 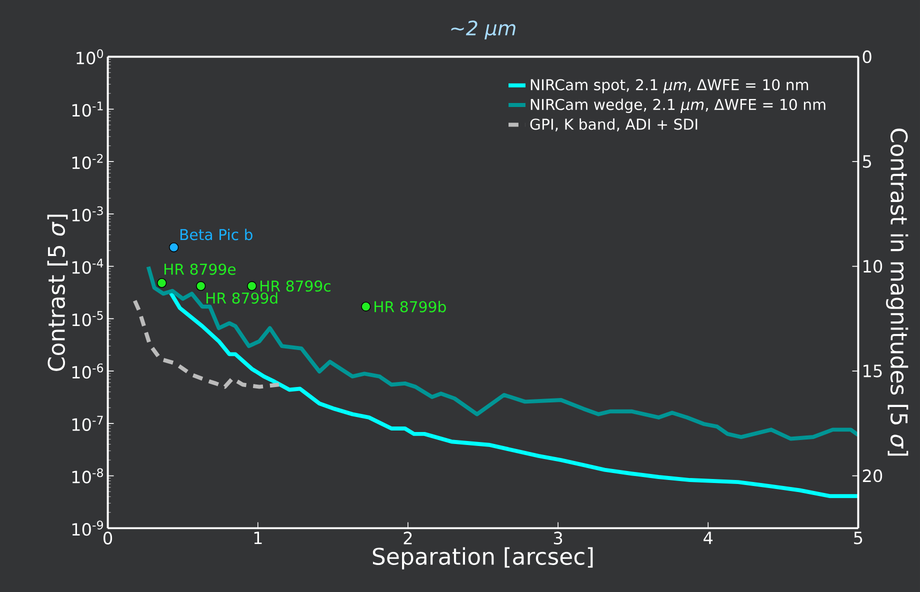 I want to click on annotation: HR 8799e, so click(x=200, y=269).